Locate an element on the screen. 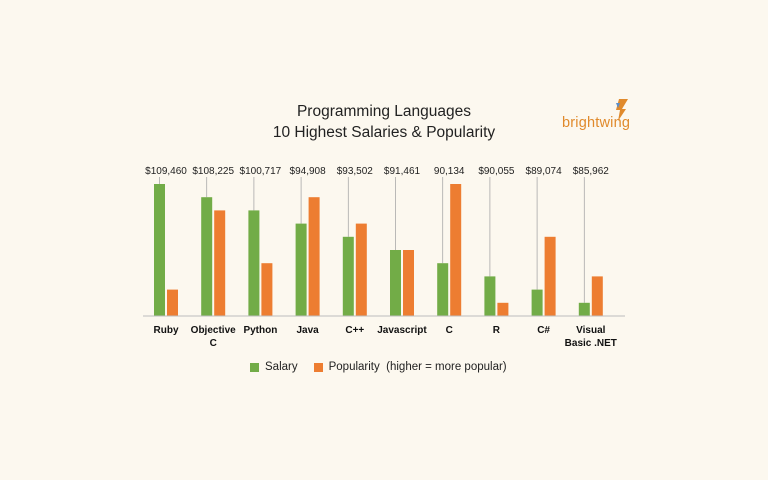 Image resolution: width=768 pixels, height=480 pixels. legend-item-popularity: Popularity (higher = more popular) is located at coordinates (410, 367).